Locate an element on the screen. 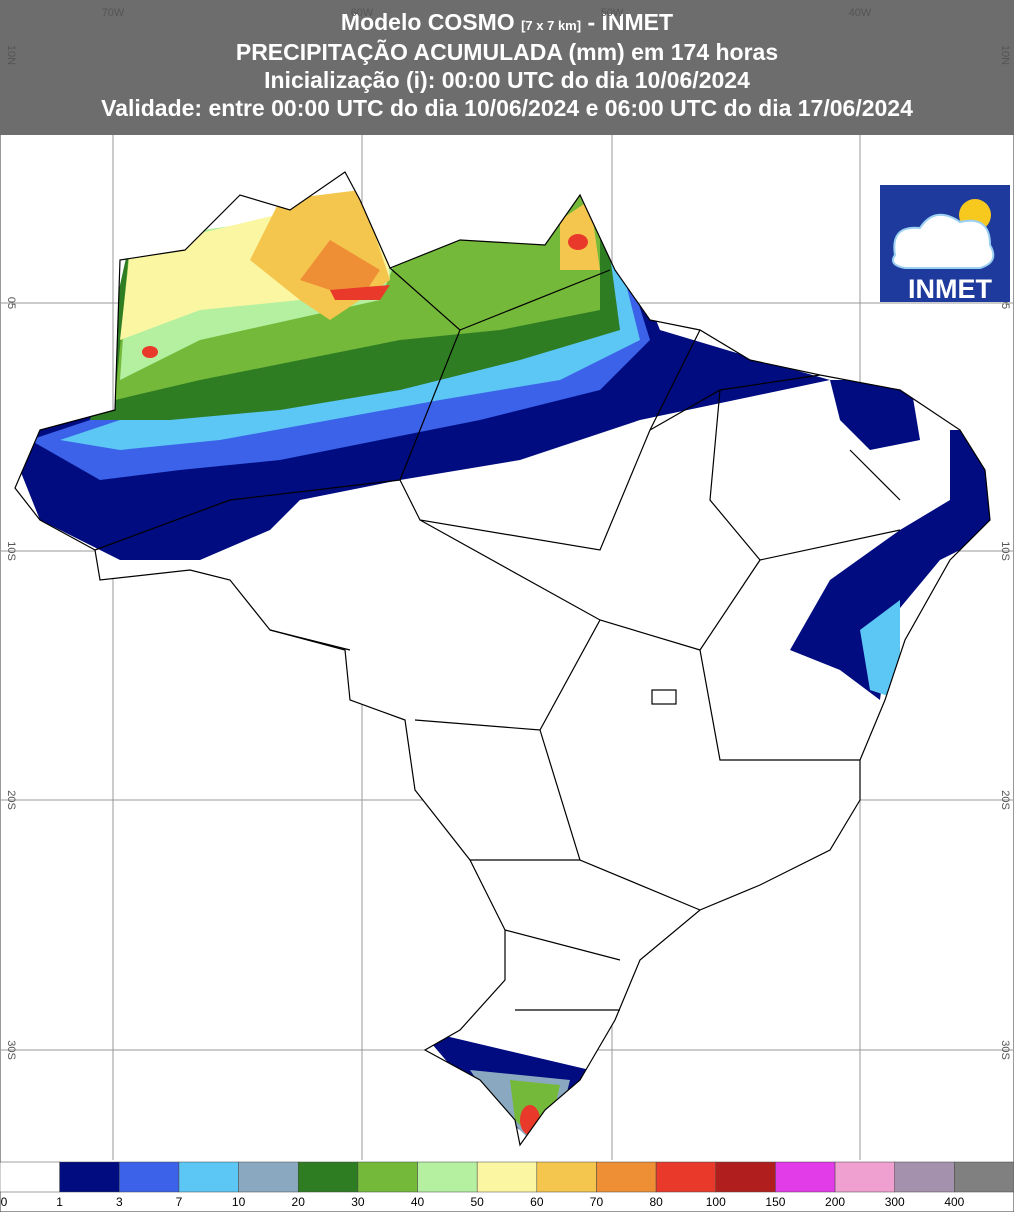  header-bar is located at coordinates (507, 67).